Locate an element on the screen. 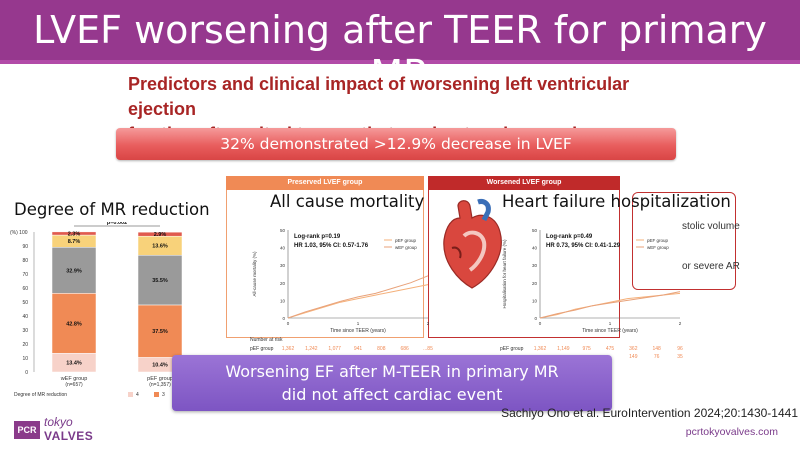  bar-group-label: pEF group is located at coordinates (160, 379).